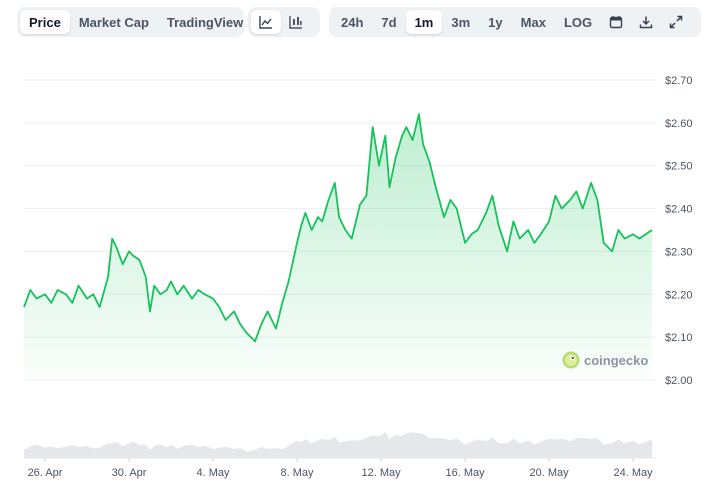 The height and width of the screenshot is (486, 716). What do you see at coordinates (113, 22) in the screenshot?
I see `tab-market-cap: Market Cap` at bounding box center [113, 22].